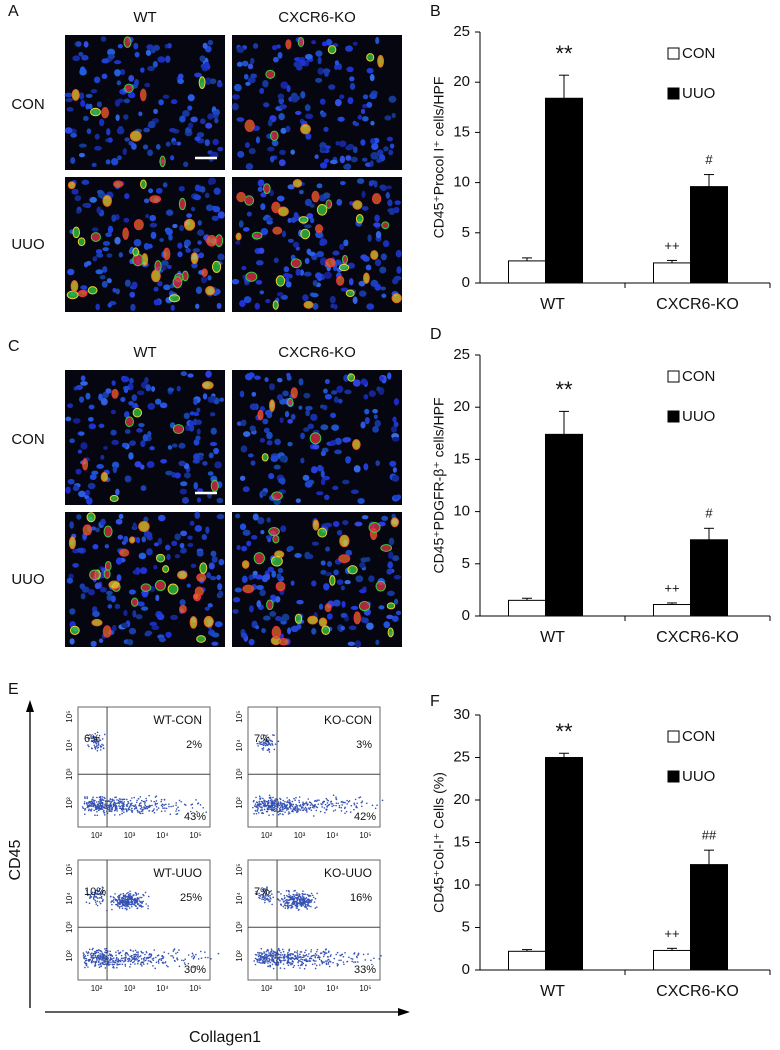 Image resolution: width=780 pixels, height=1050 pixels. I want to click on micrograph, so click(145, 579).